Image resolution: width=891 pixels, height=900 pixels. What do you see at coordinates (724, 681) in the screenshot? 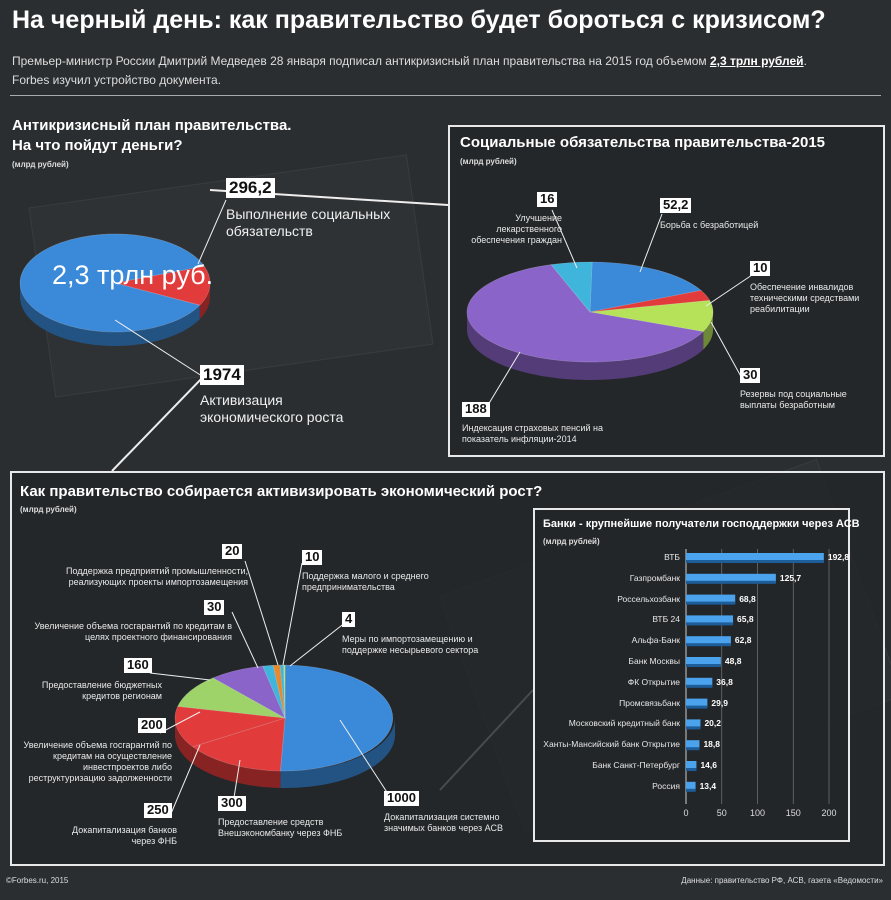
I see `bar-value-label: 36,8` at bounding box center [724, 681].